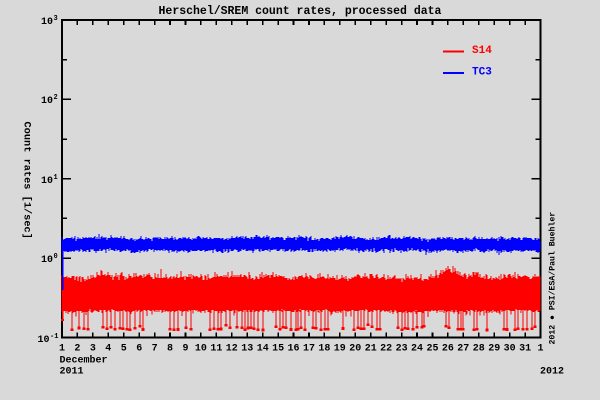 The image size is (600, 400). What do you see at coordinates (417, 349) in the screenshot?
I see `svg-text: 24` at bounding box center [417, 349].